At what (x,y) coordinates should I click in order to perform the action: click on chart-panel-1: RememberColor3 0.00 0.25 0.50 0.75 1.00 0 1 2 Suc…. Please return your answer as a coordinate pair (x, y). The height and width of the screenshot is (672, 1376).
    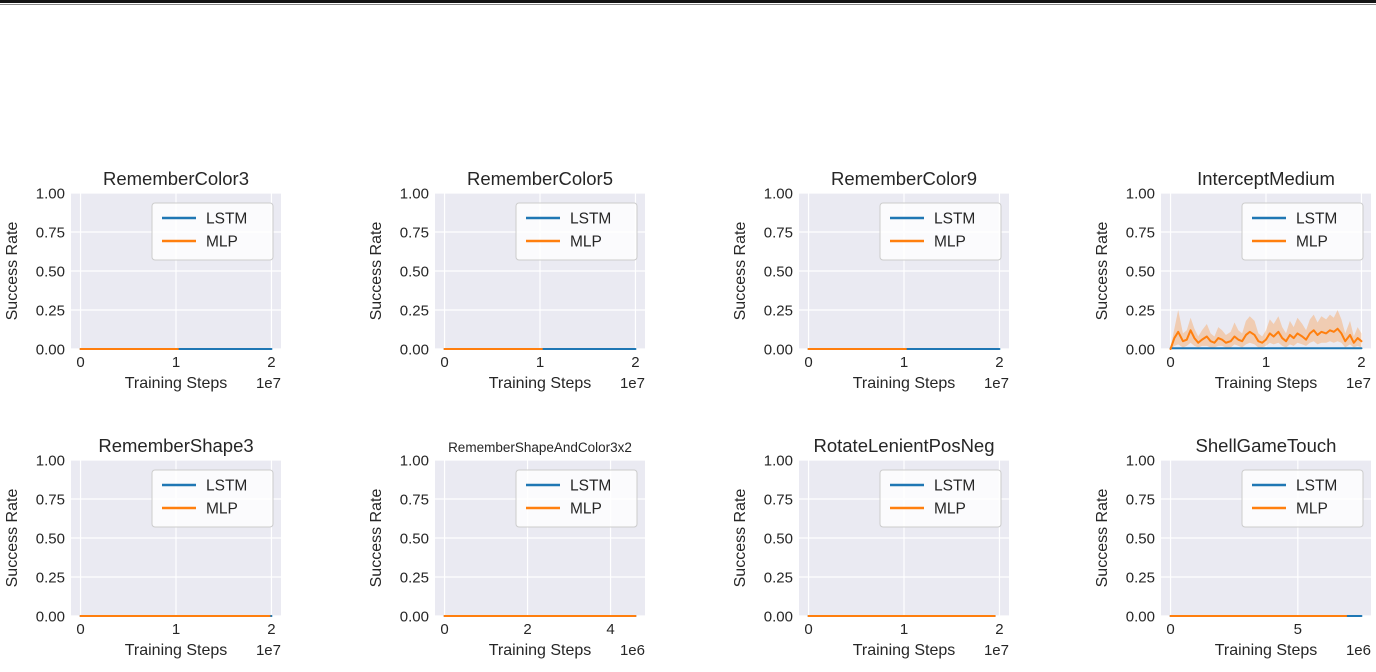
    Looking at the image, I should click on (150, 280).